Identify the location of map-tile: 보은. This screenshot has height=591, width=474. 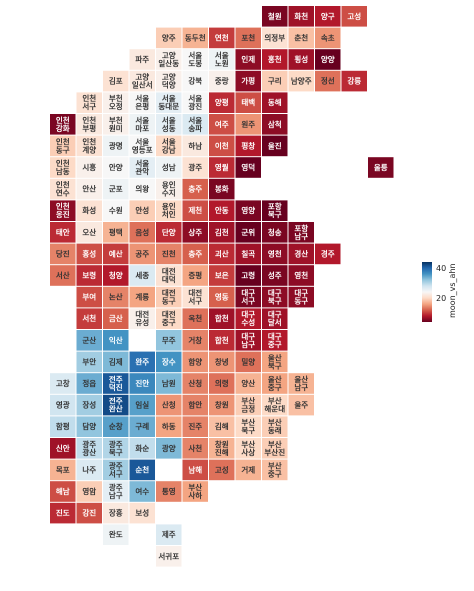
(222, 275).